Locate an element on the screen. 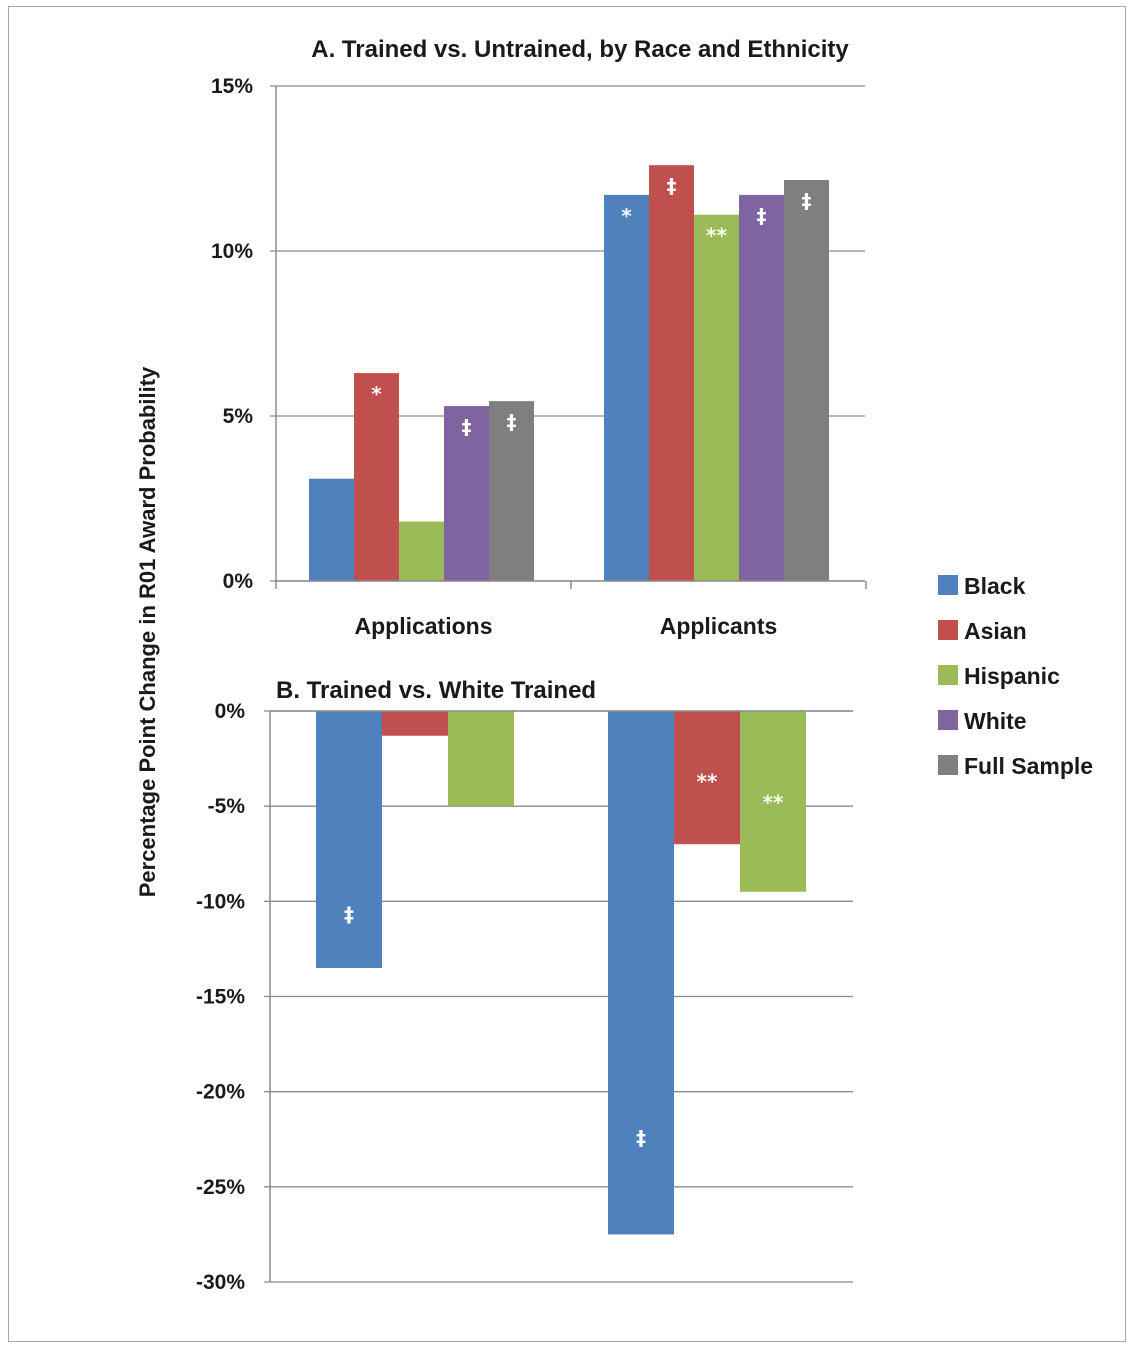  y-tick-label: -15% is located at coordinates (220, 997).